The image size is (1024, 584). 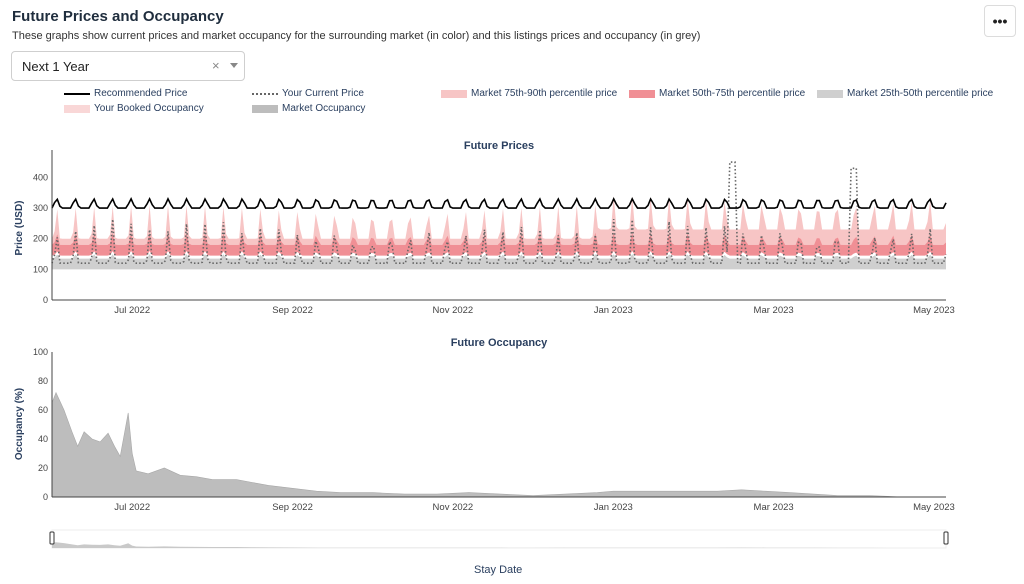 What do you see at coordinates (292, 507) in the screenshot?
I see `occupancy-x-tick-label: Sep 2022` at bounding box center [292, 507].